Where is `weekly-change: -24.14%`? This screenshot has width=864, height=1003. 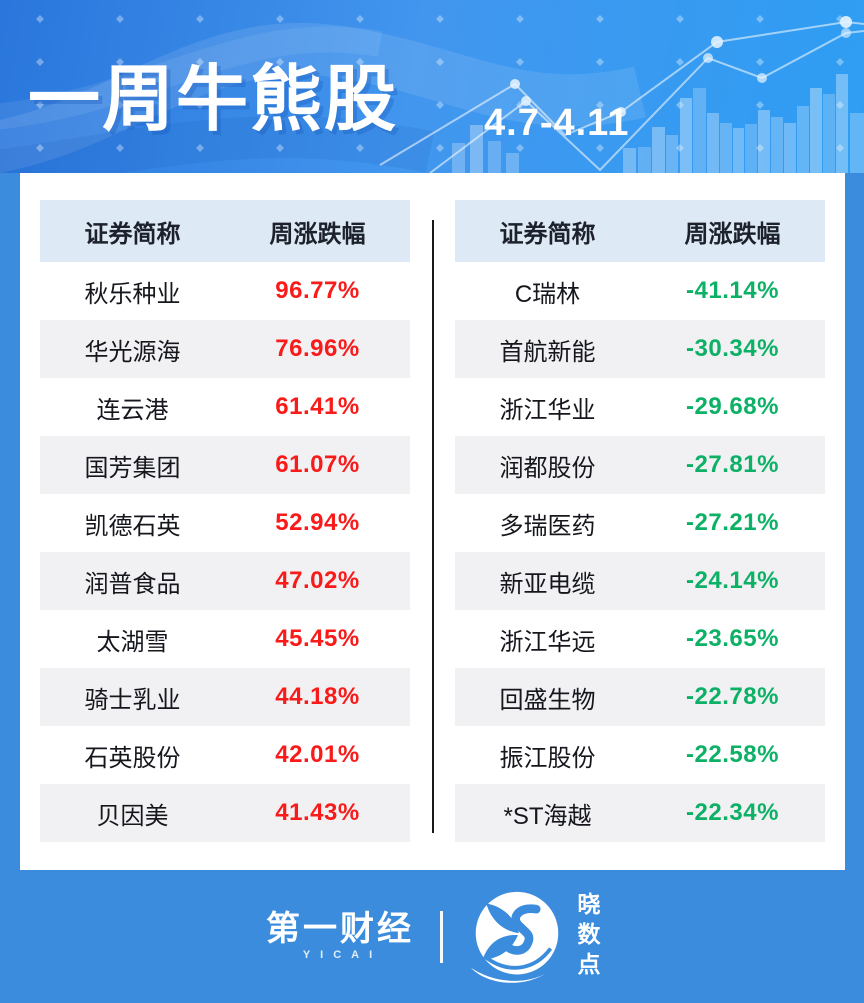
weekly-change: -24.14% is located at coordinates (732, 580).